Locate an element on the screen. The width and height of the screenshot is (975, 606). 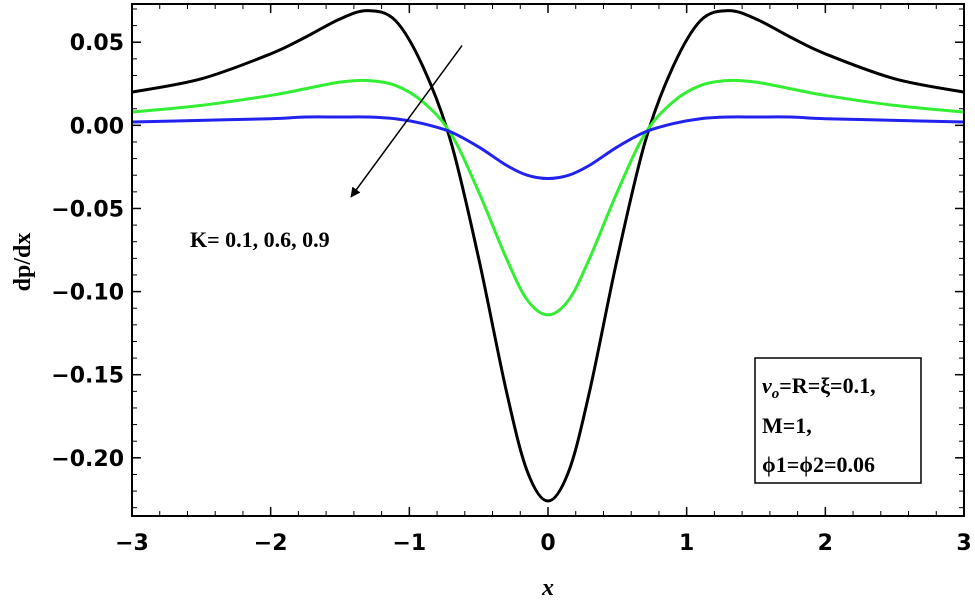
x-tick-label: −3 is located at coordinates (132, 543).